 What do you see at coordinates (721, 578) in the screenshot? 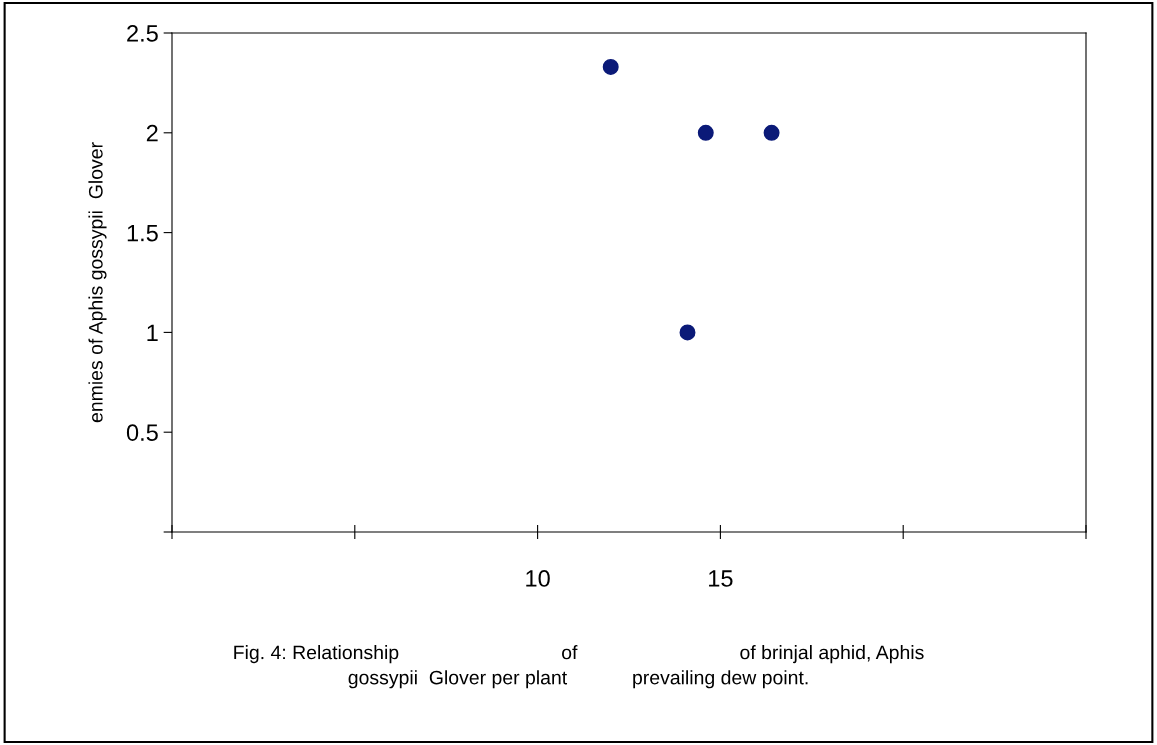
I see `x-tick-label: 15` at bounding box center [721, 578].